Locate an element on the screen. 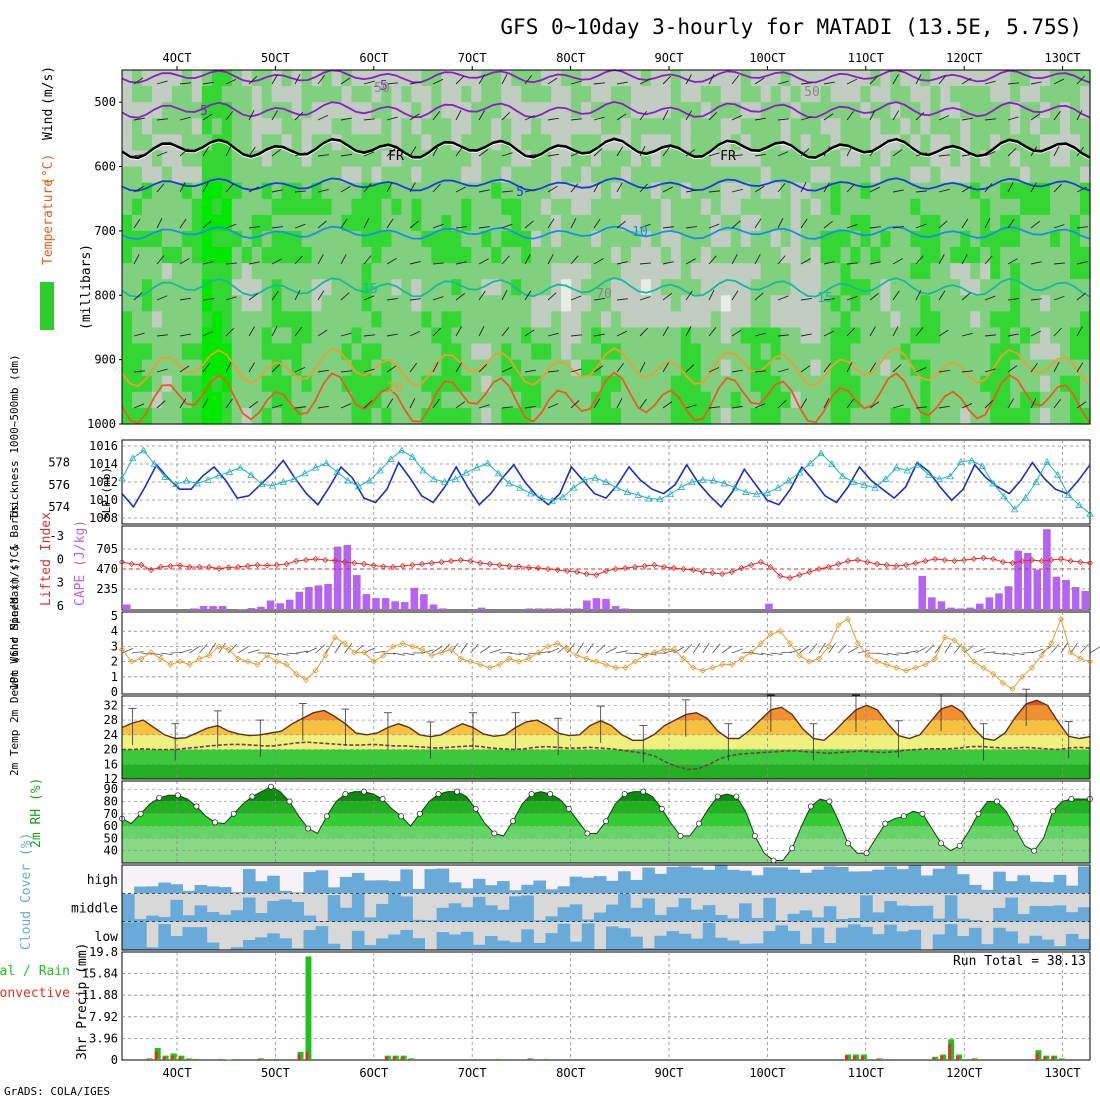 This screenshot has height=1100, width=1100. temp-band is located at coordinates (606, 727).